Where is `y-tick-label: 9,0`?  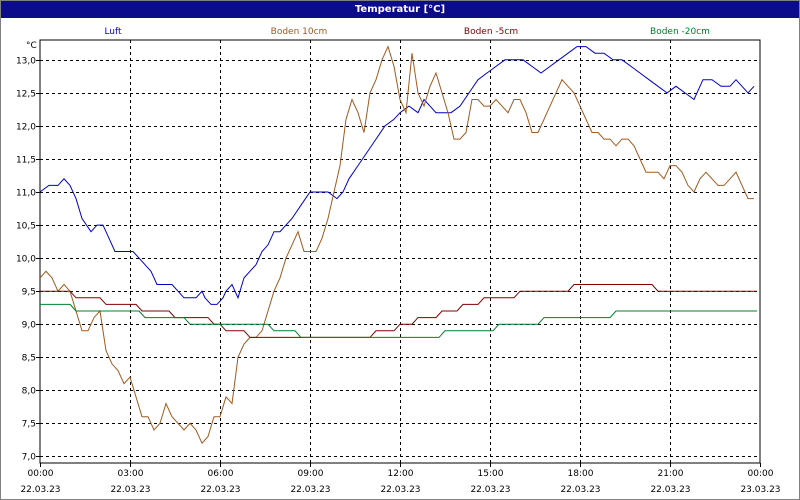 y-tick-label: 9,0 is located at coordinates (29, 326).